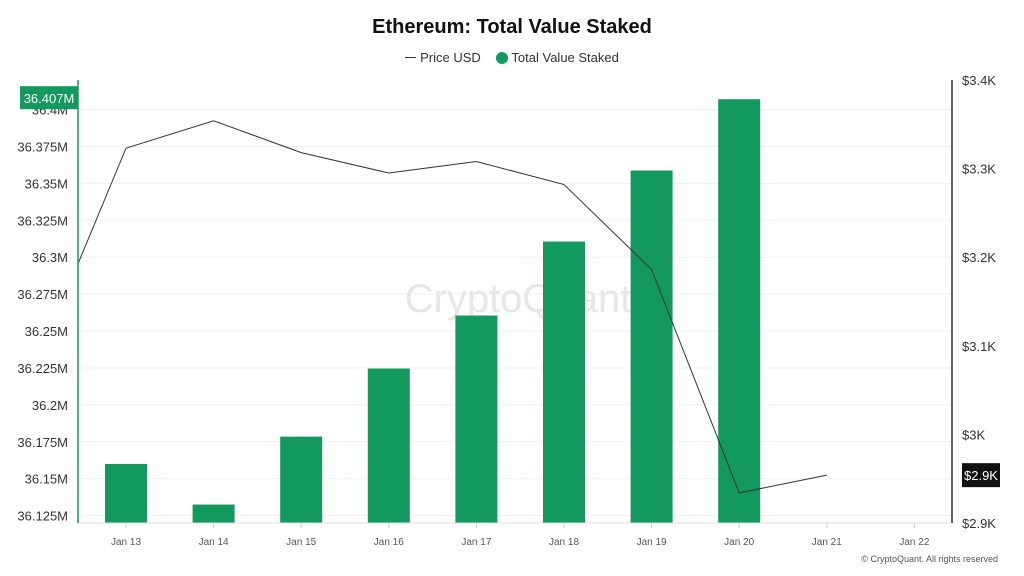  Describe the element at coordinates (973, 434) in the screenshot. I see `right-tick-label: $3K` at that location.